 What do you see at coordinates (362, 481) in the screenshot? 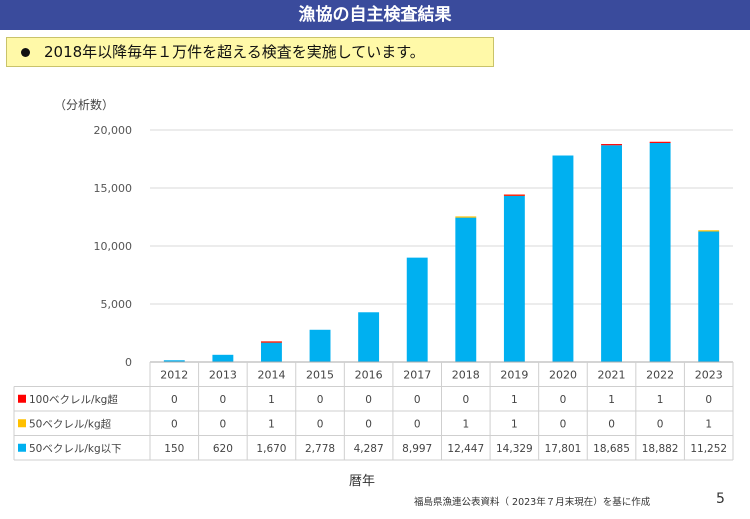
I see `x-axis-label: 暦年` at bounding box center [362, 481].